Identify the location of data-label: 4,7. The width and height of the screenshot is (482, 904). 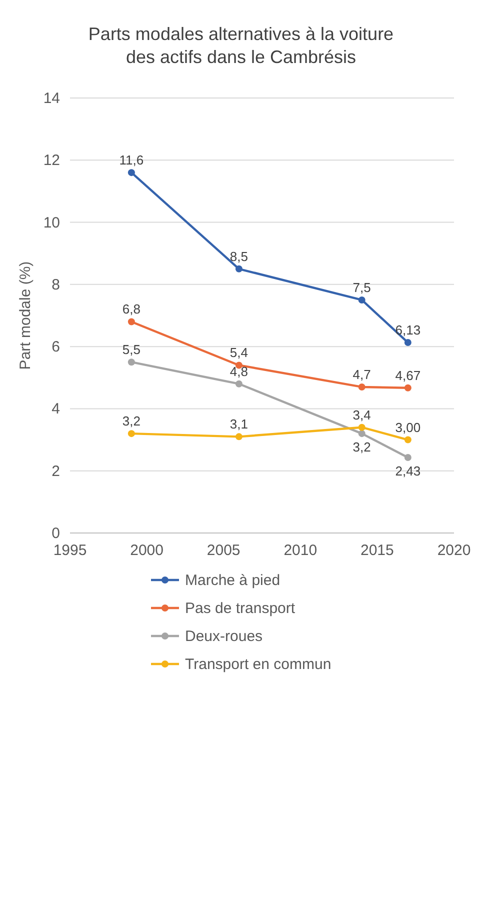
(361, 374).